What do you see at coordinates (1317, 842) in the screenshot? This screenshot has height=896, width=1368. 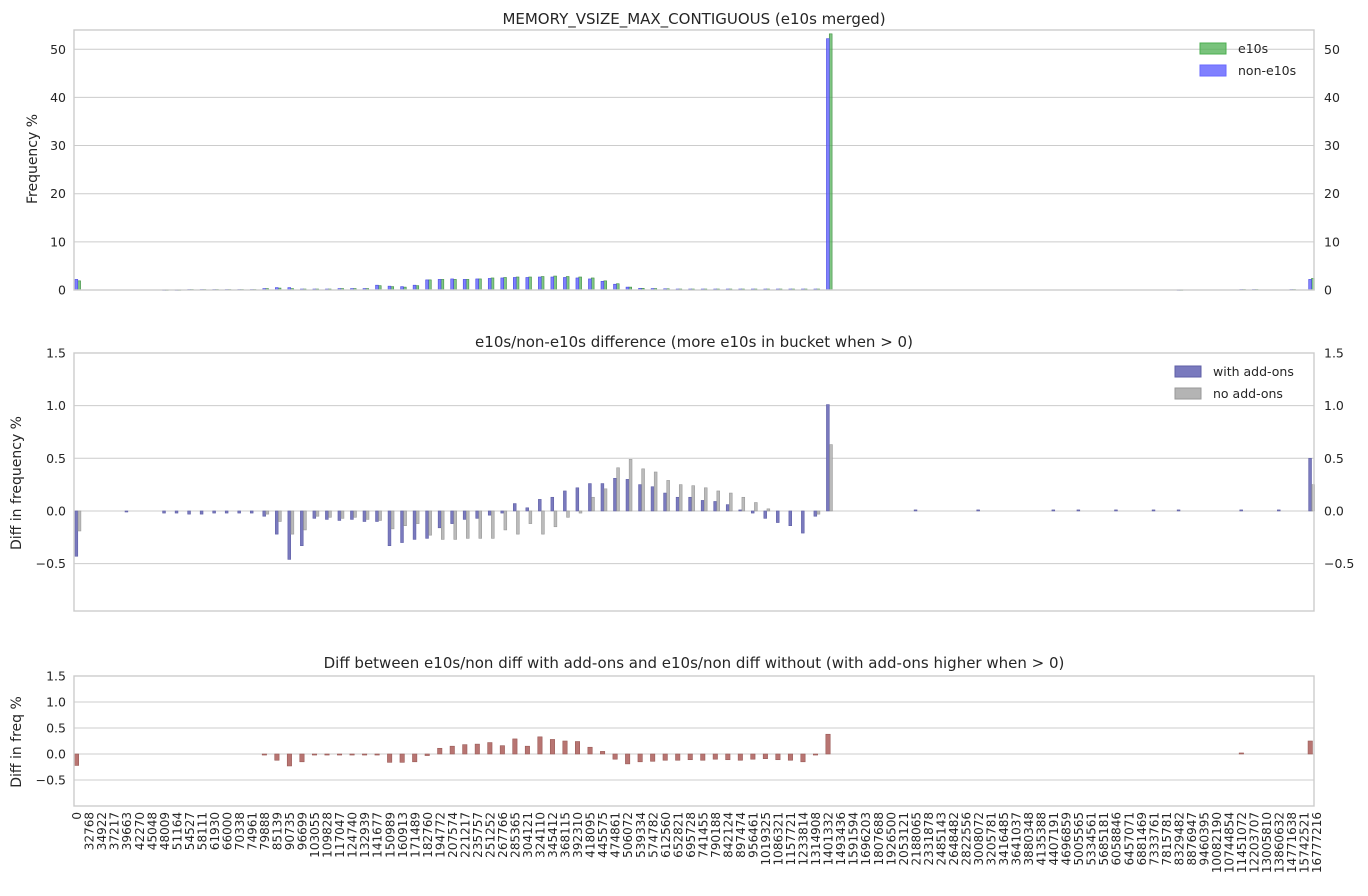 I see `x-tick-label: 16777216` at bounding box center [1317, 842].